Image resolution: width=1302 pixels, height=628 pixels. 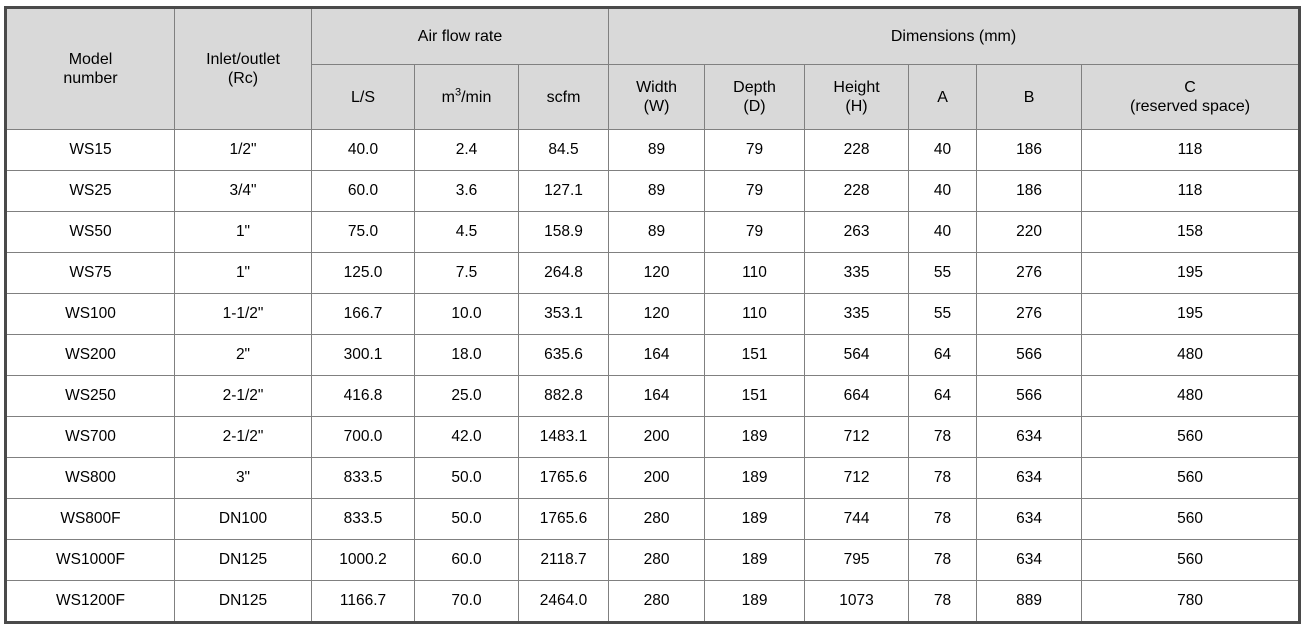 What do you see at coordinates (954, 36) in the screenshot?
I see `group-header-dimensions: Dimensions (mm)` at bounding box center [954, 36].